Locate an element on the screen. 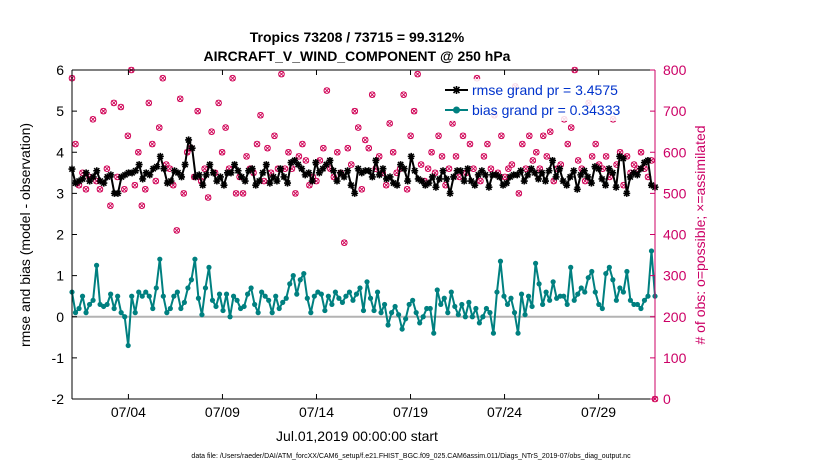  y-right-tick-label: 0 is located at coordinates (667, 399).